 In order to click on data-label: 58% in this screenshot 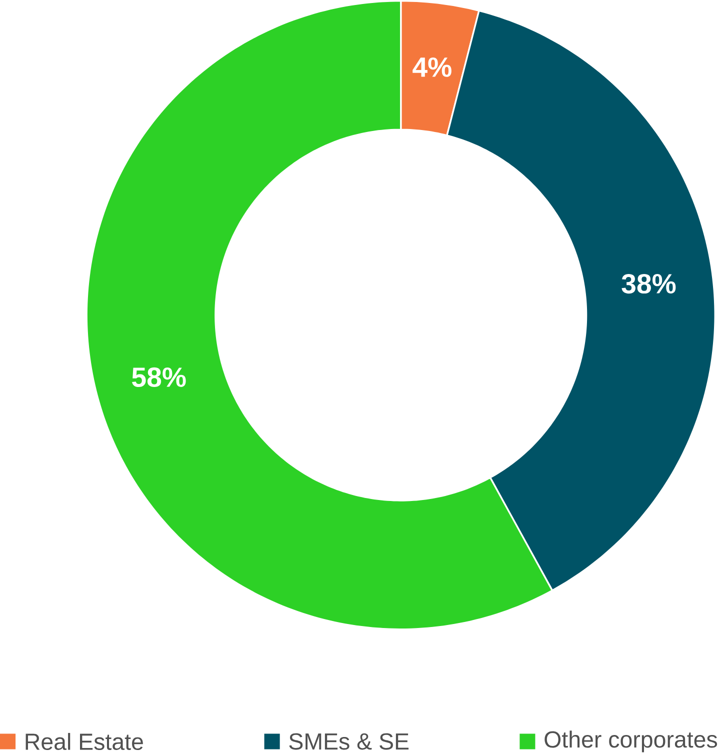, I will do `click(159, 377)`.